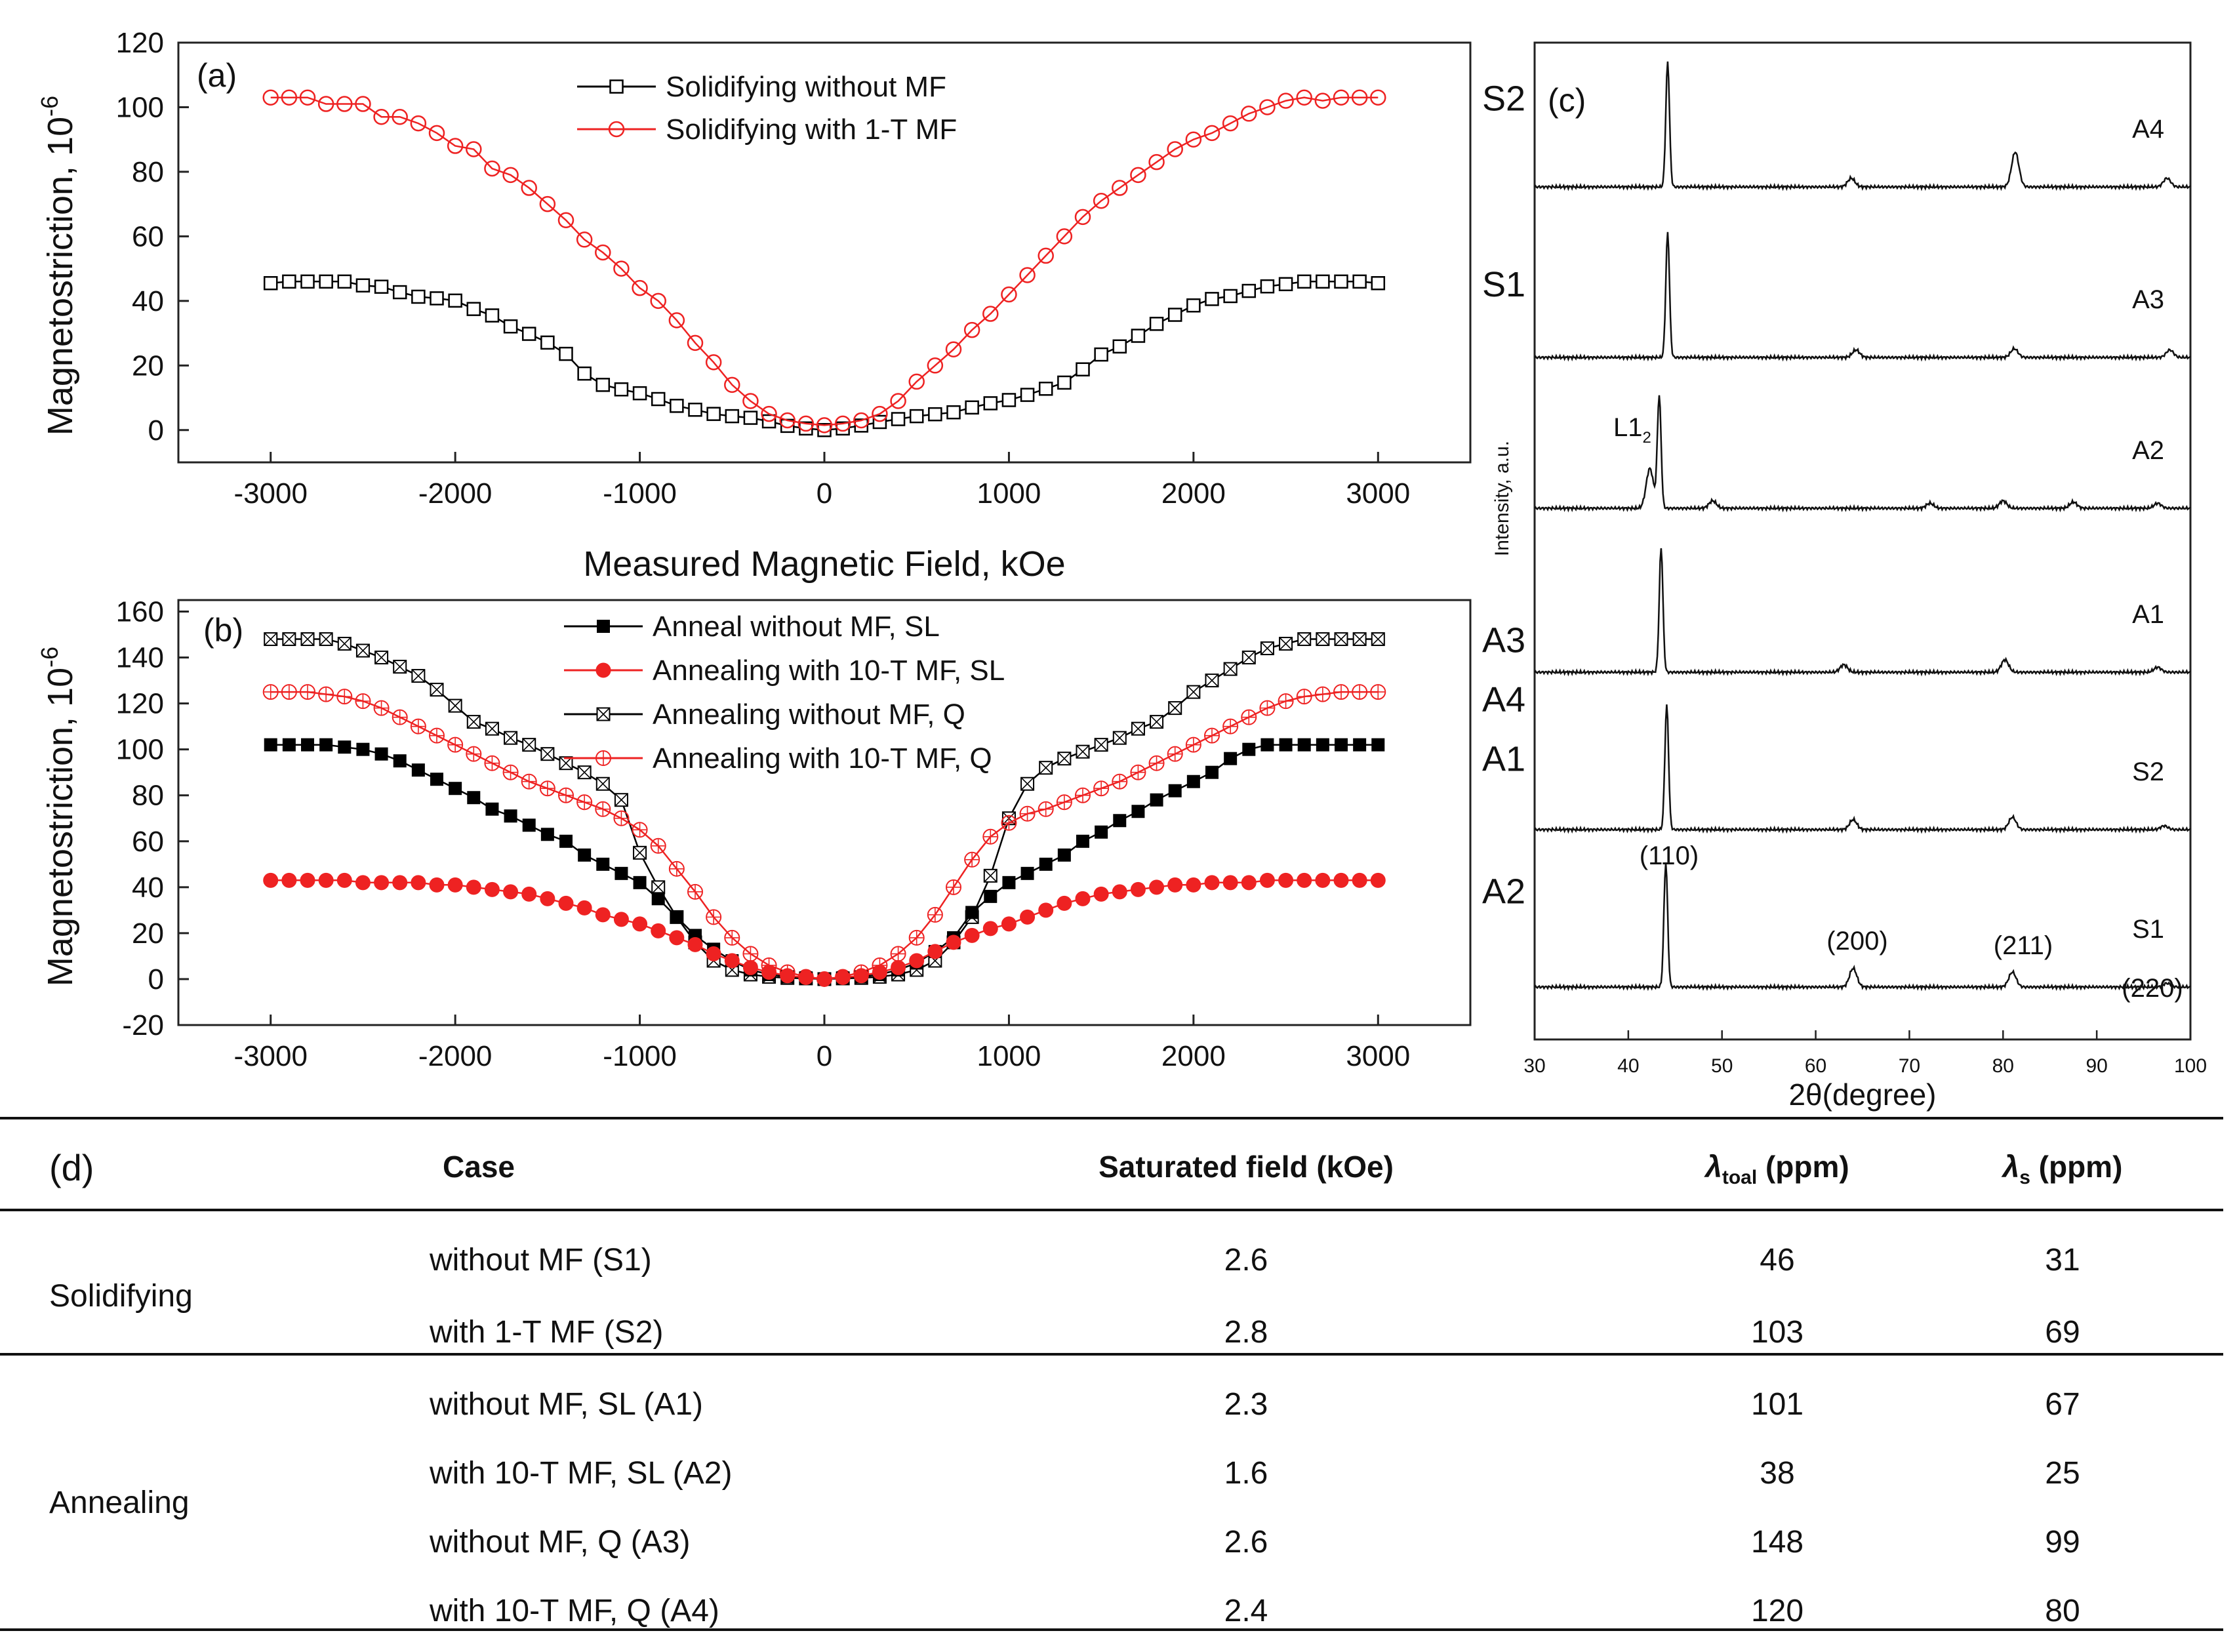 Image resolution: width=2237 pixels, height=1652 pixels. What do you see at coordinates (1669, 856) in the screenshot?
I see `peak-label-110: (110)` at bounding box center [1669, 856].